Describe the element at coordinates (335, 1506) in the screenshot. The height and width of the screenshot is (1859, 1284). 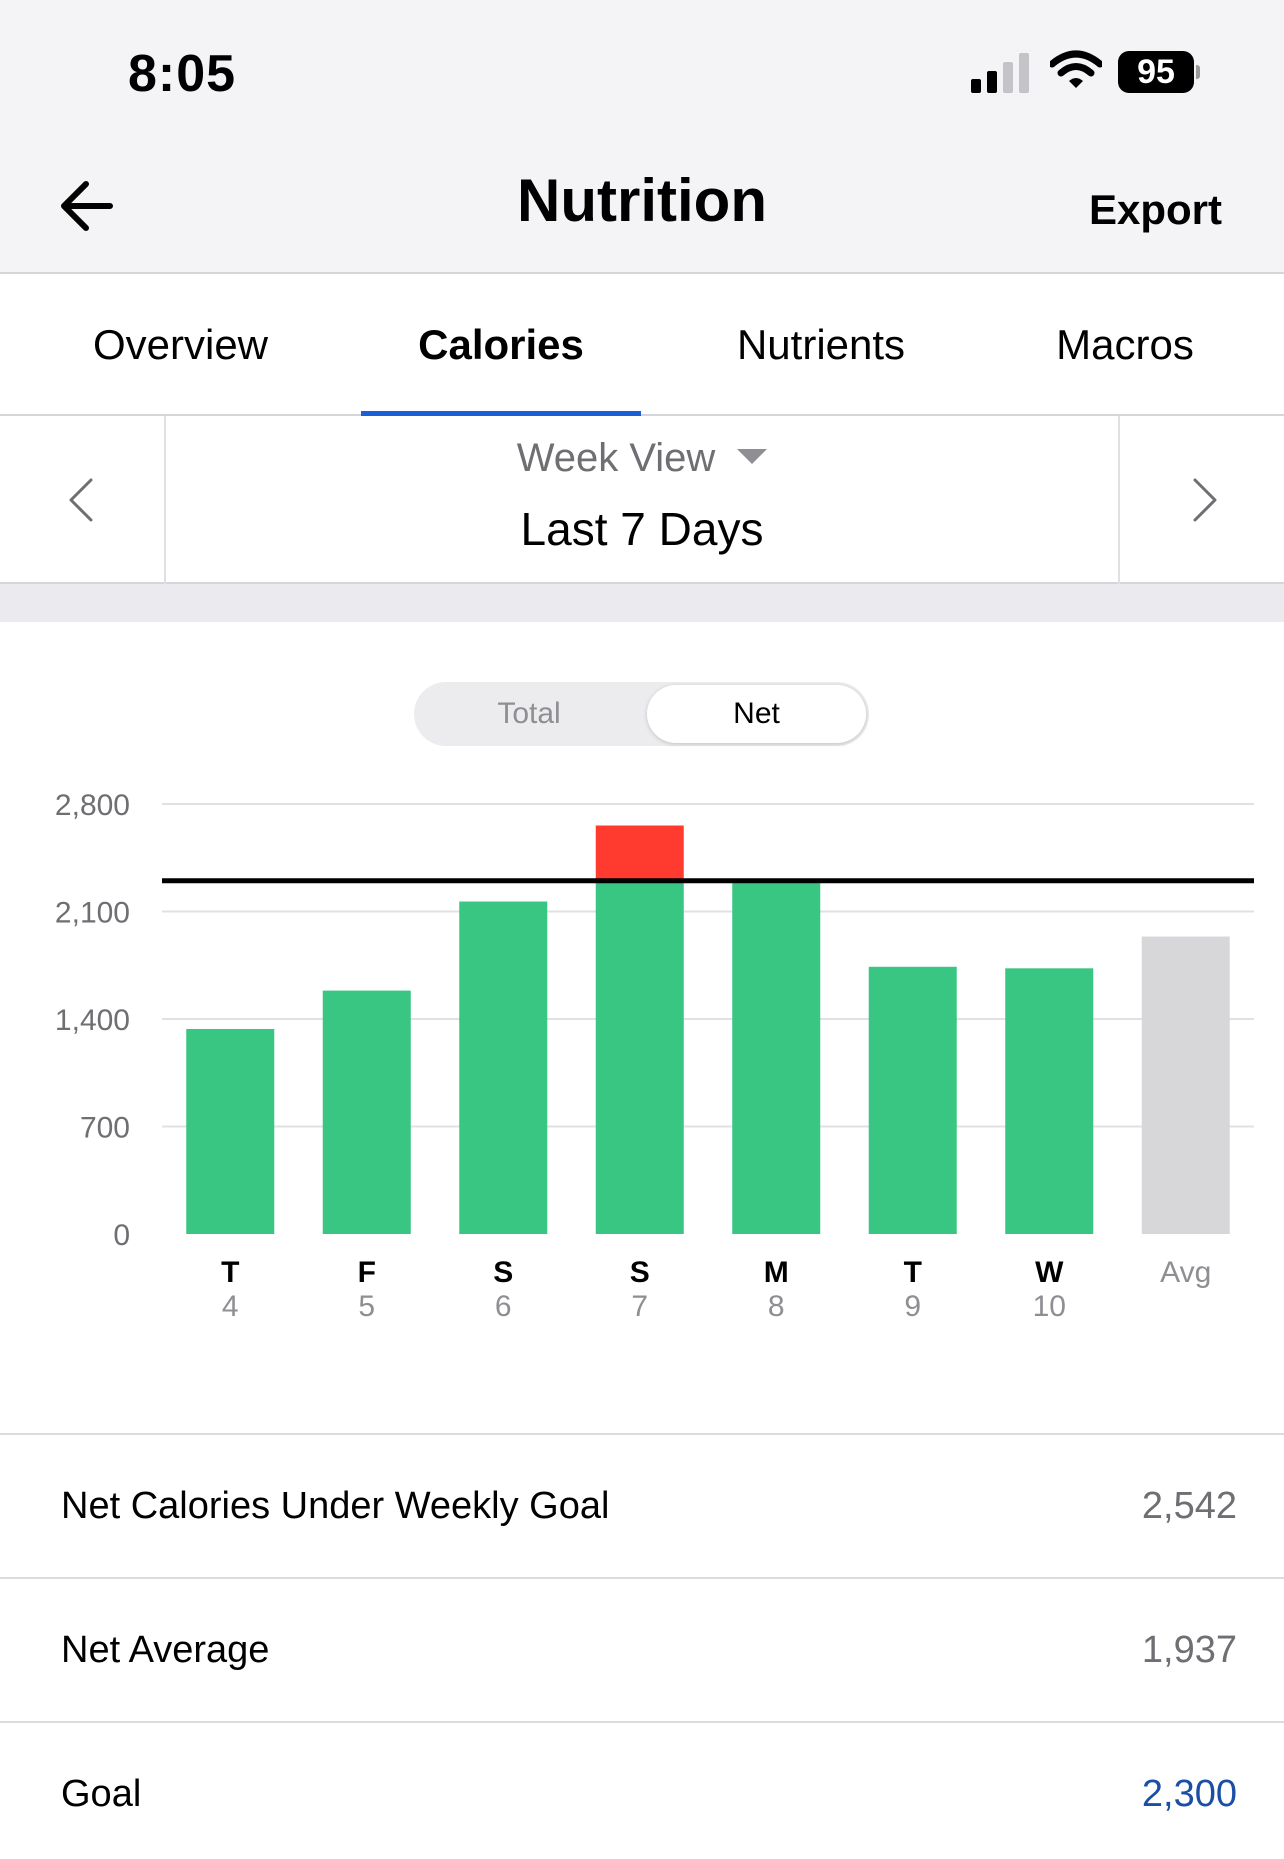
I see `under-goal-label: Net Calories Under Weekly Goal` at that location.